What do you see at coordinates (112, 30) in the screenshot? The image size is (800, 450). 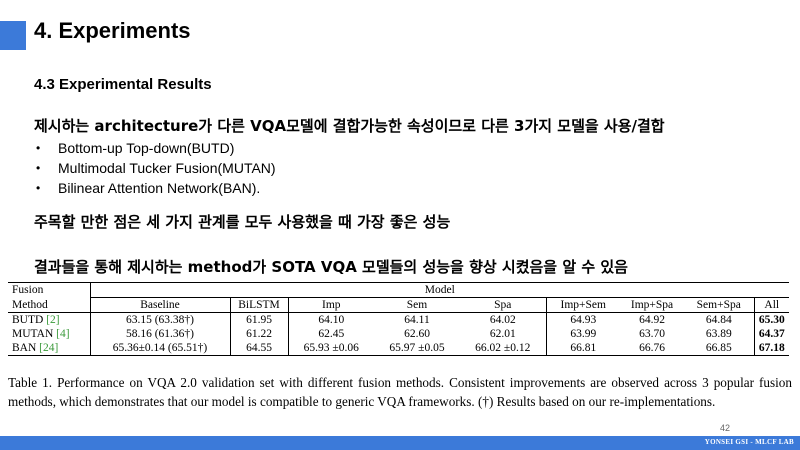 I see `slide-title: 4. Experiments` at bounding box center [112, 30].